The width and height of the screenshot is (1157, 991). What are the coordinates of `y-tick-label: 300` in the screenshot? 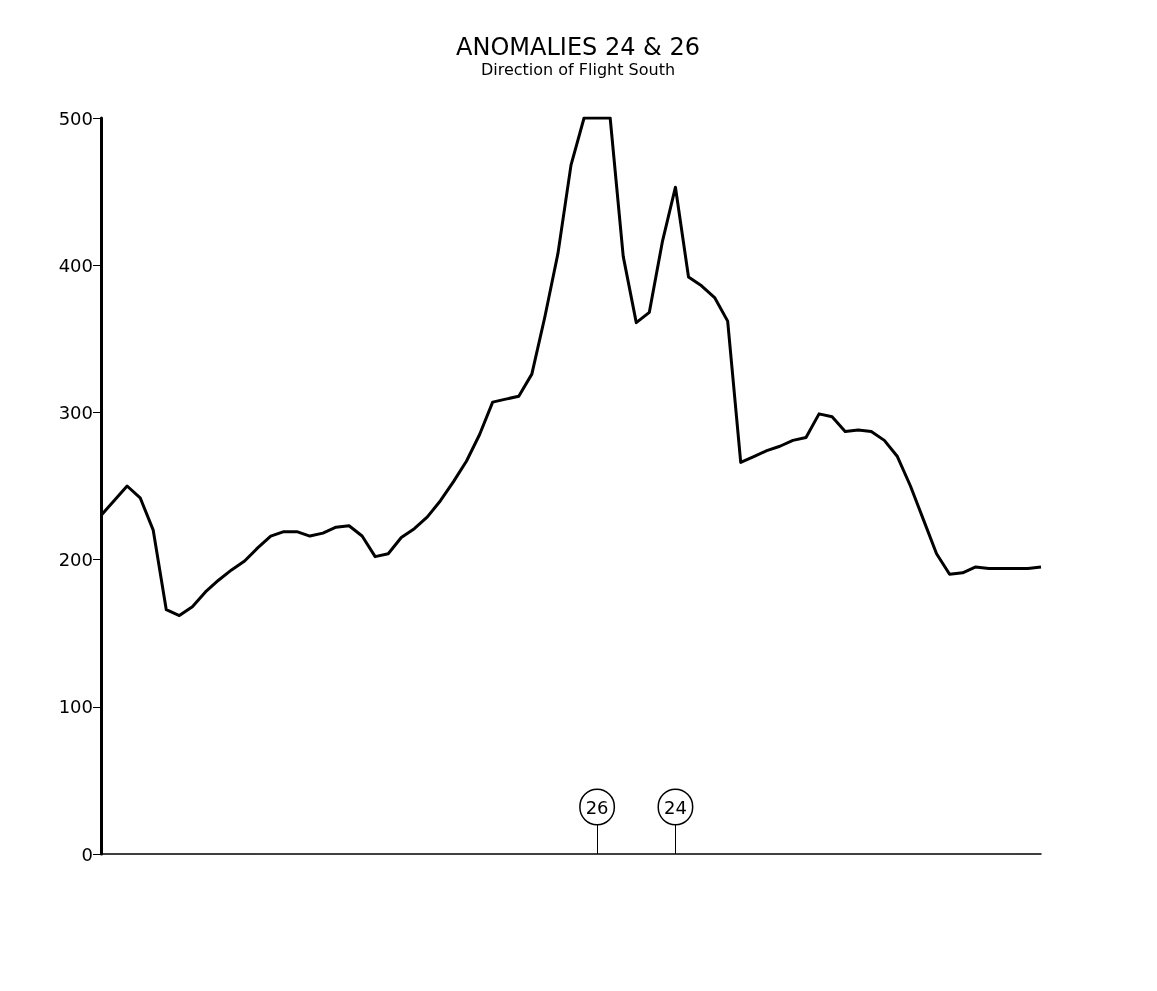 It's located at (75, 412).